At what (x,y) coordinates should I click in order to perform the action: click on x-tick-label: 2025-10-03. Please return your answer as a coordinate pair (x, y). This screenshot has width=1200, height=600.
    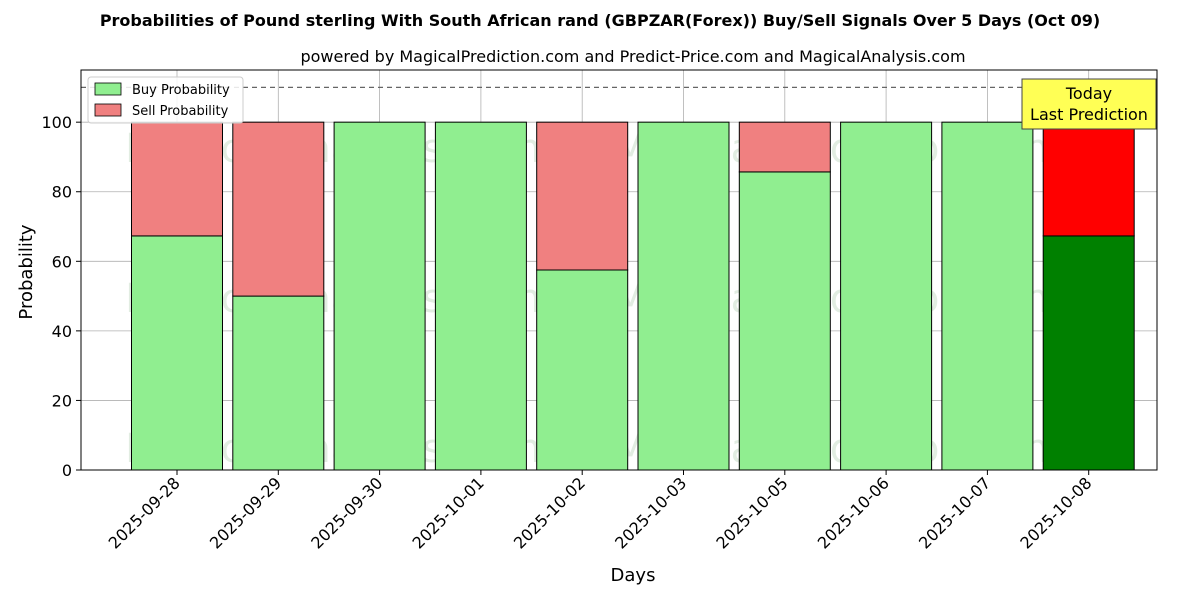
    Looking at the image, I should click on (650, 512).